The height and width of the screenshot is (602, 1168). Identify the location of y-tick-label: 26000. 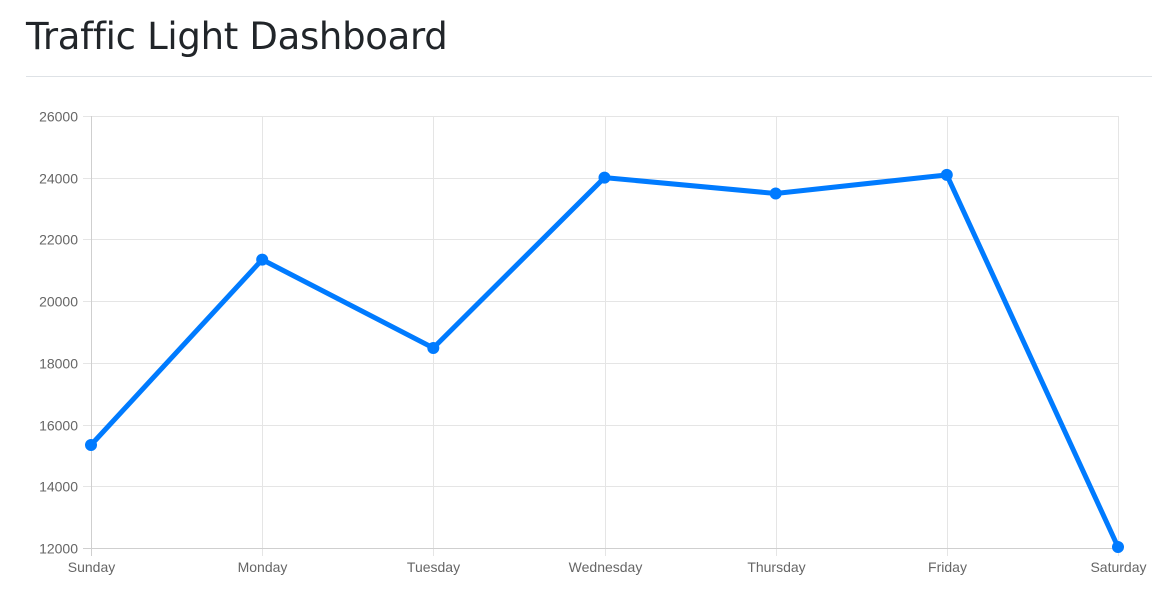
(58, 117).